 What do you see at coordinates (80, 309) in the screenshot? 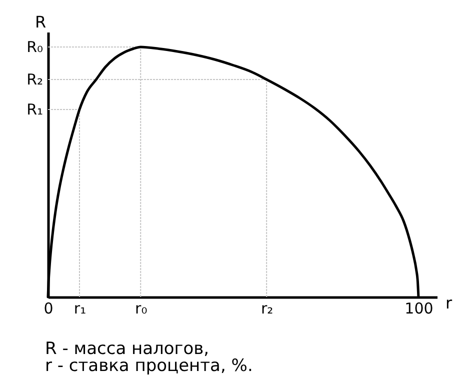
I see `x-tick-label: r₁` at bounding box center [80, 309].